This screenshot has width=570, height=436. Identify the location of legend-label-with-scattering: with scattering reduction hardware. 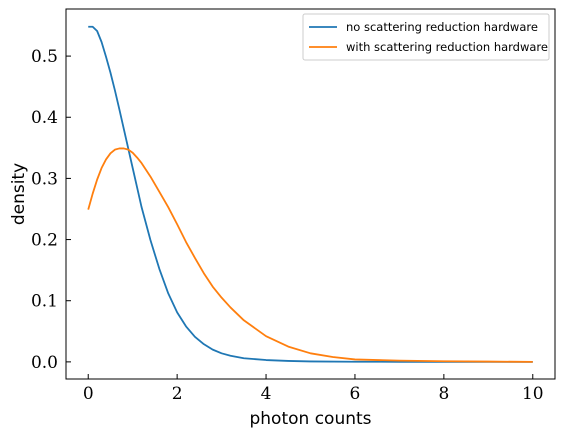
(447, 47).